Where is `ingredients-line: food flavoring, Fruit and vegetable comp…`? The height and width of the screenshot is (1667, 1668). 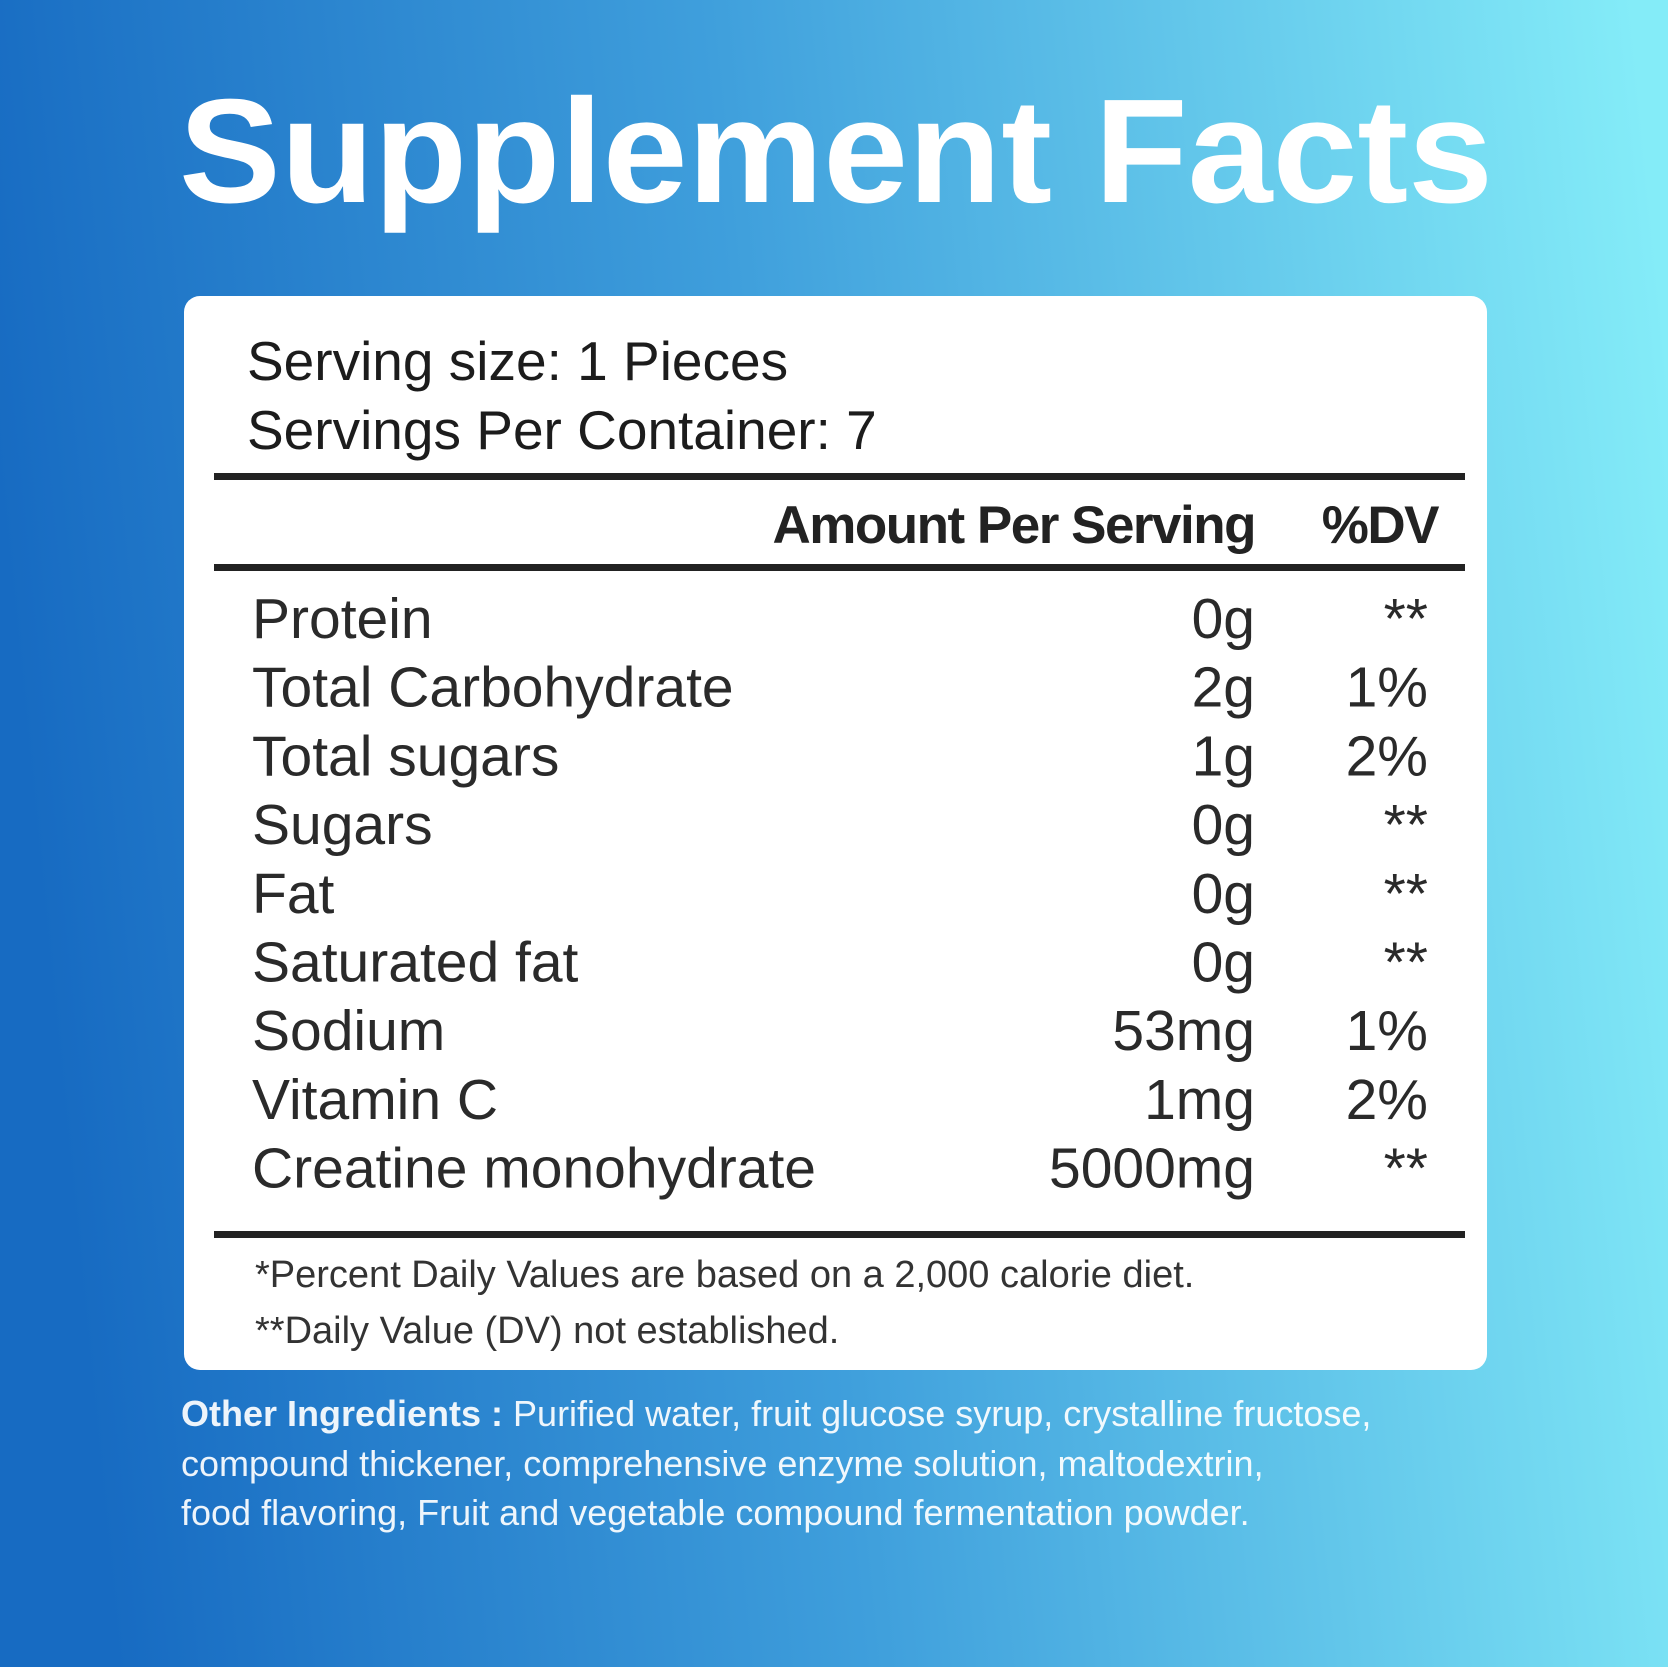
ingredients-line: food flavoring, Fruit and vegetable comp… is located at coordinates (715, 1512).